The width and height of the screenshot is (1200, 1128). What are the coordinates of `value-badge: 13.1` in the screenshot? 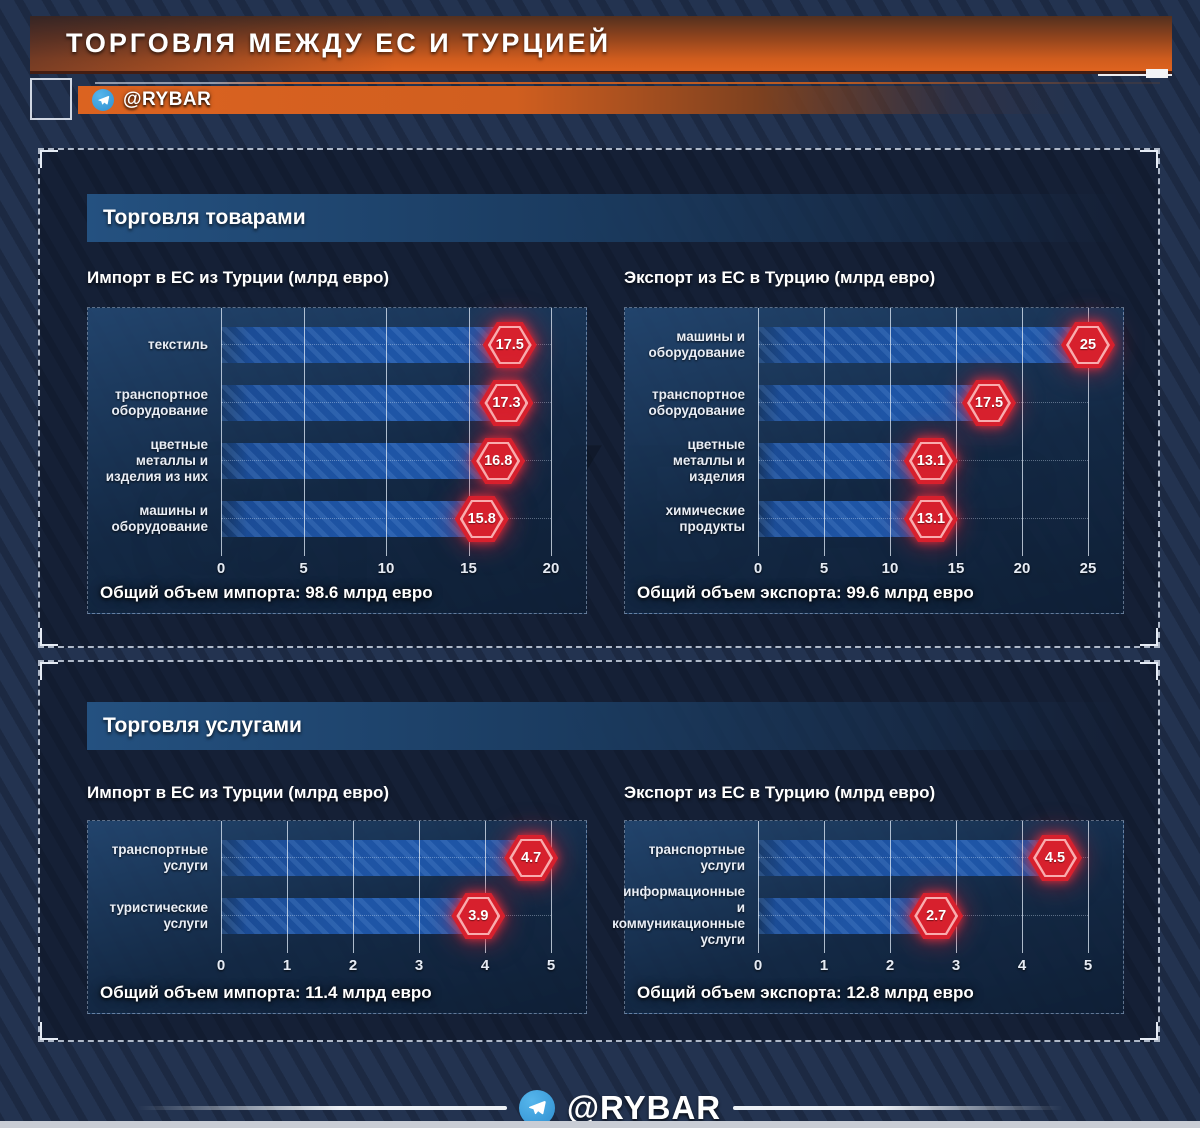 It's located at (930, 461).